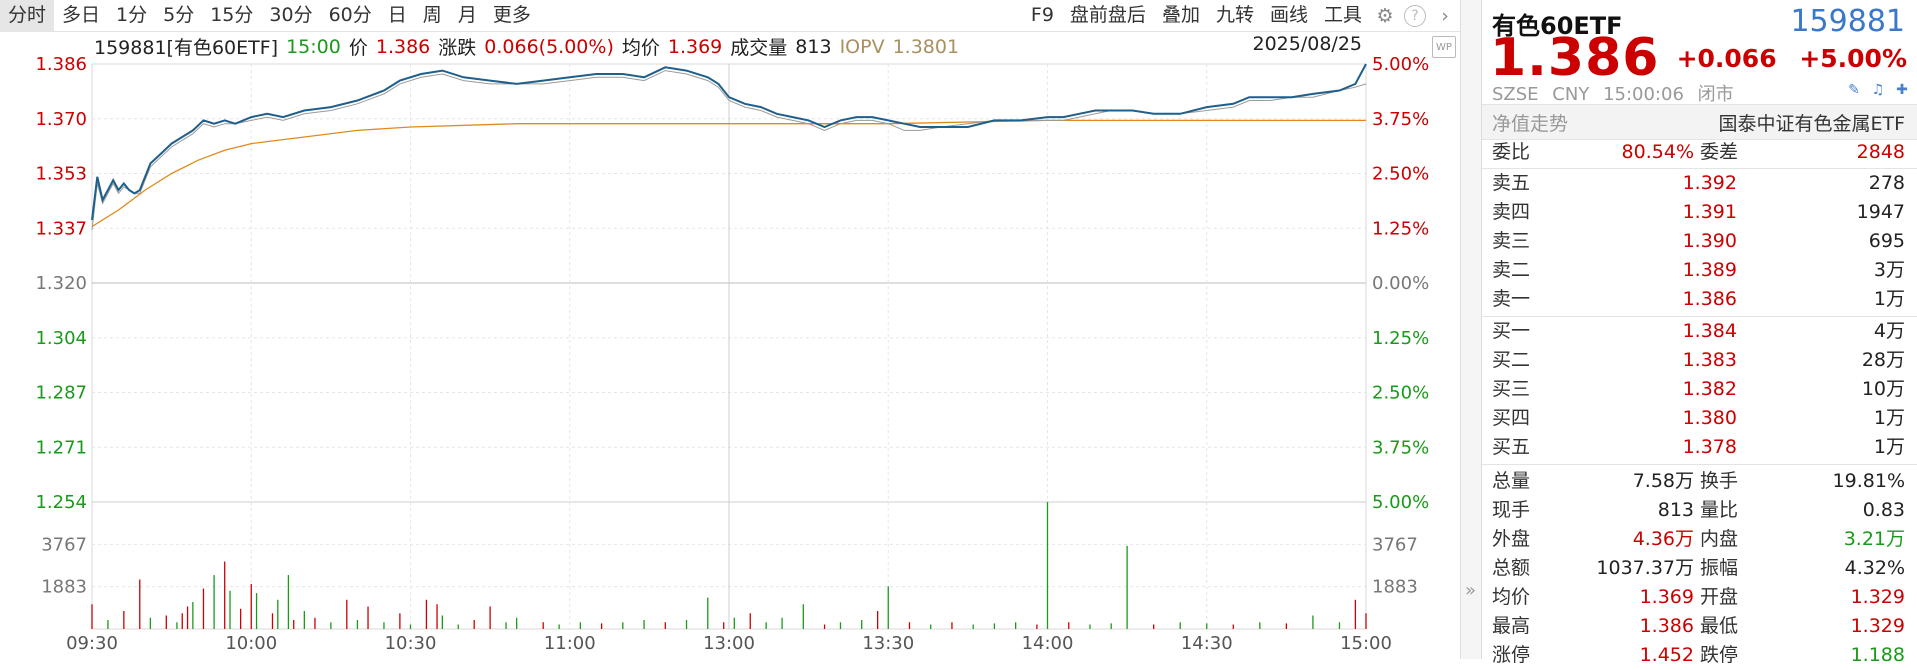 This screenshot has height=670, width=1917. What do you see at coordinates (1854, 90) in the screenshot?
I see `edit-icon: ✎` at bounding box center [1854, 90].